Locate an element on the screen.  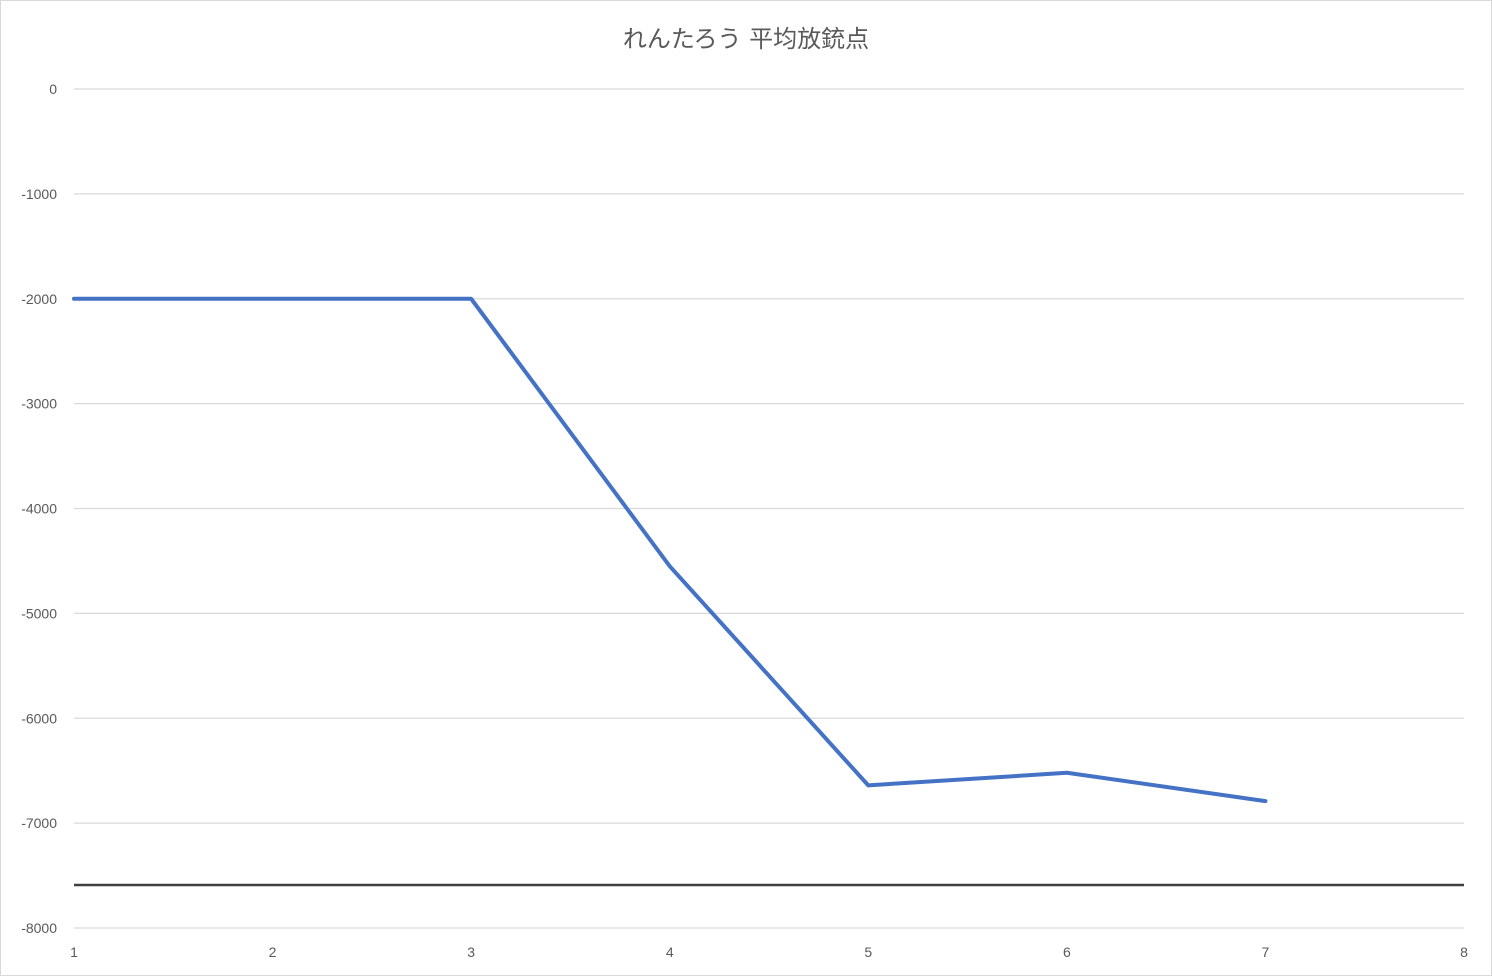
y-tick-label: -6000 is located at coordinates (39, 718).